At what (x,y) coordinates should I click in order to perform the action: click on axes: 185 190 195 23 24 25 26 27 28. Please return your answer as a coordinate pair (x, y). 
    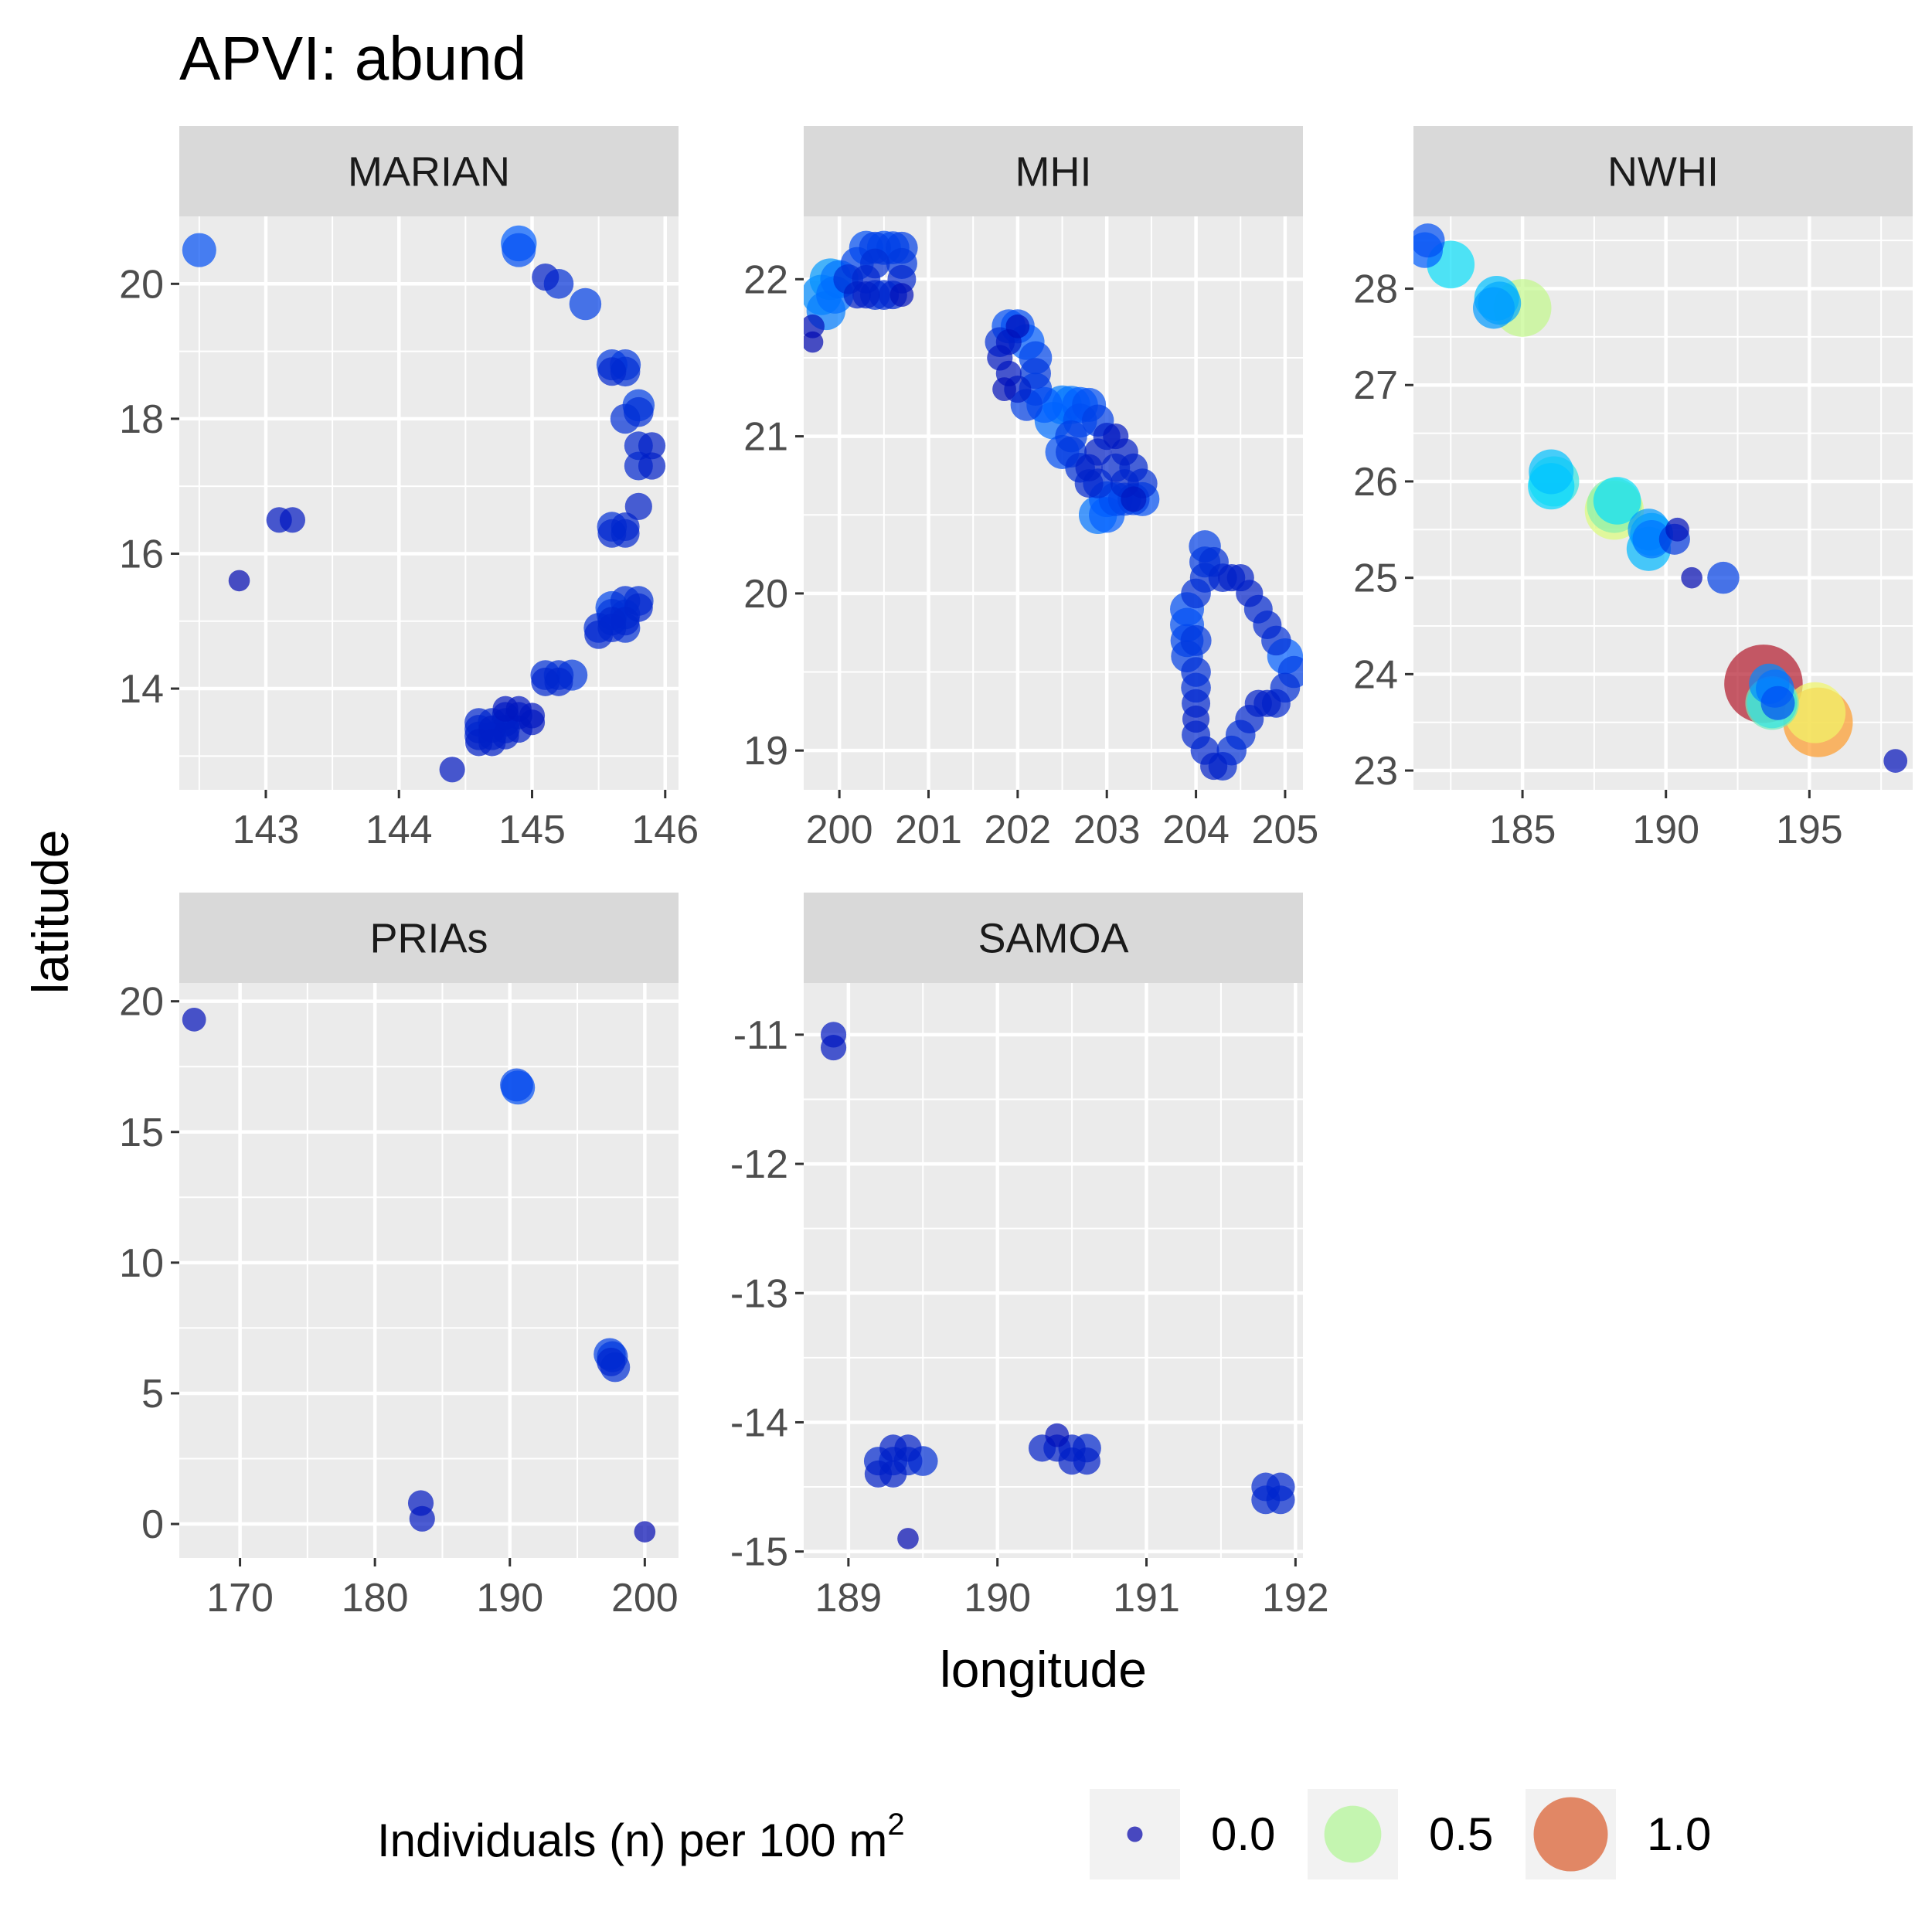
    Looking at the image, I should click on (1598, 560).